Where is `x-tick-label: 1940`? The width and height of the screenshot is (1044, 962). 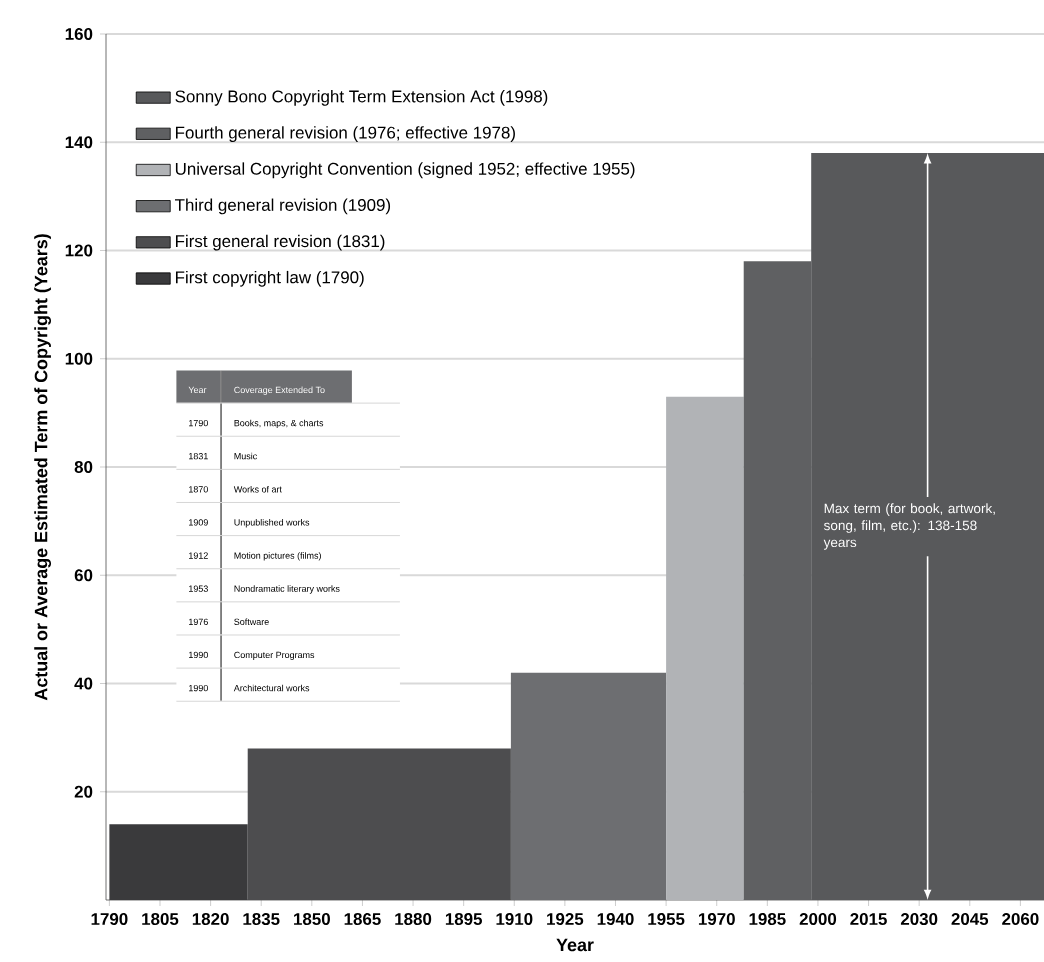 x-tick-label: 1940 is located at coordinates (615, 919).